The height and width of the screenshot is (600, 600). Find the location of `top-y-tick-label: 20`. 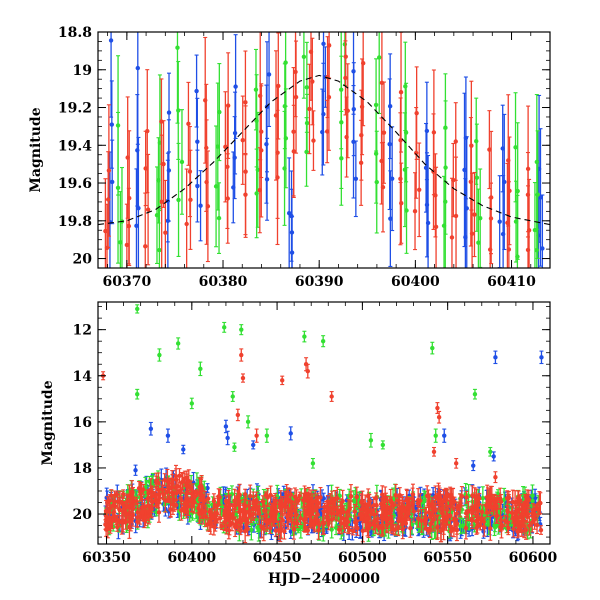

top-y-tick-label: 20 is located at coordinates (83, 260).